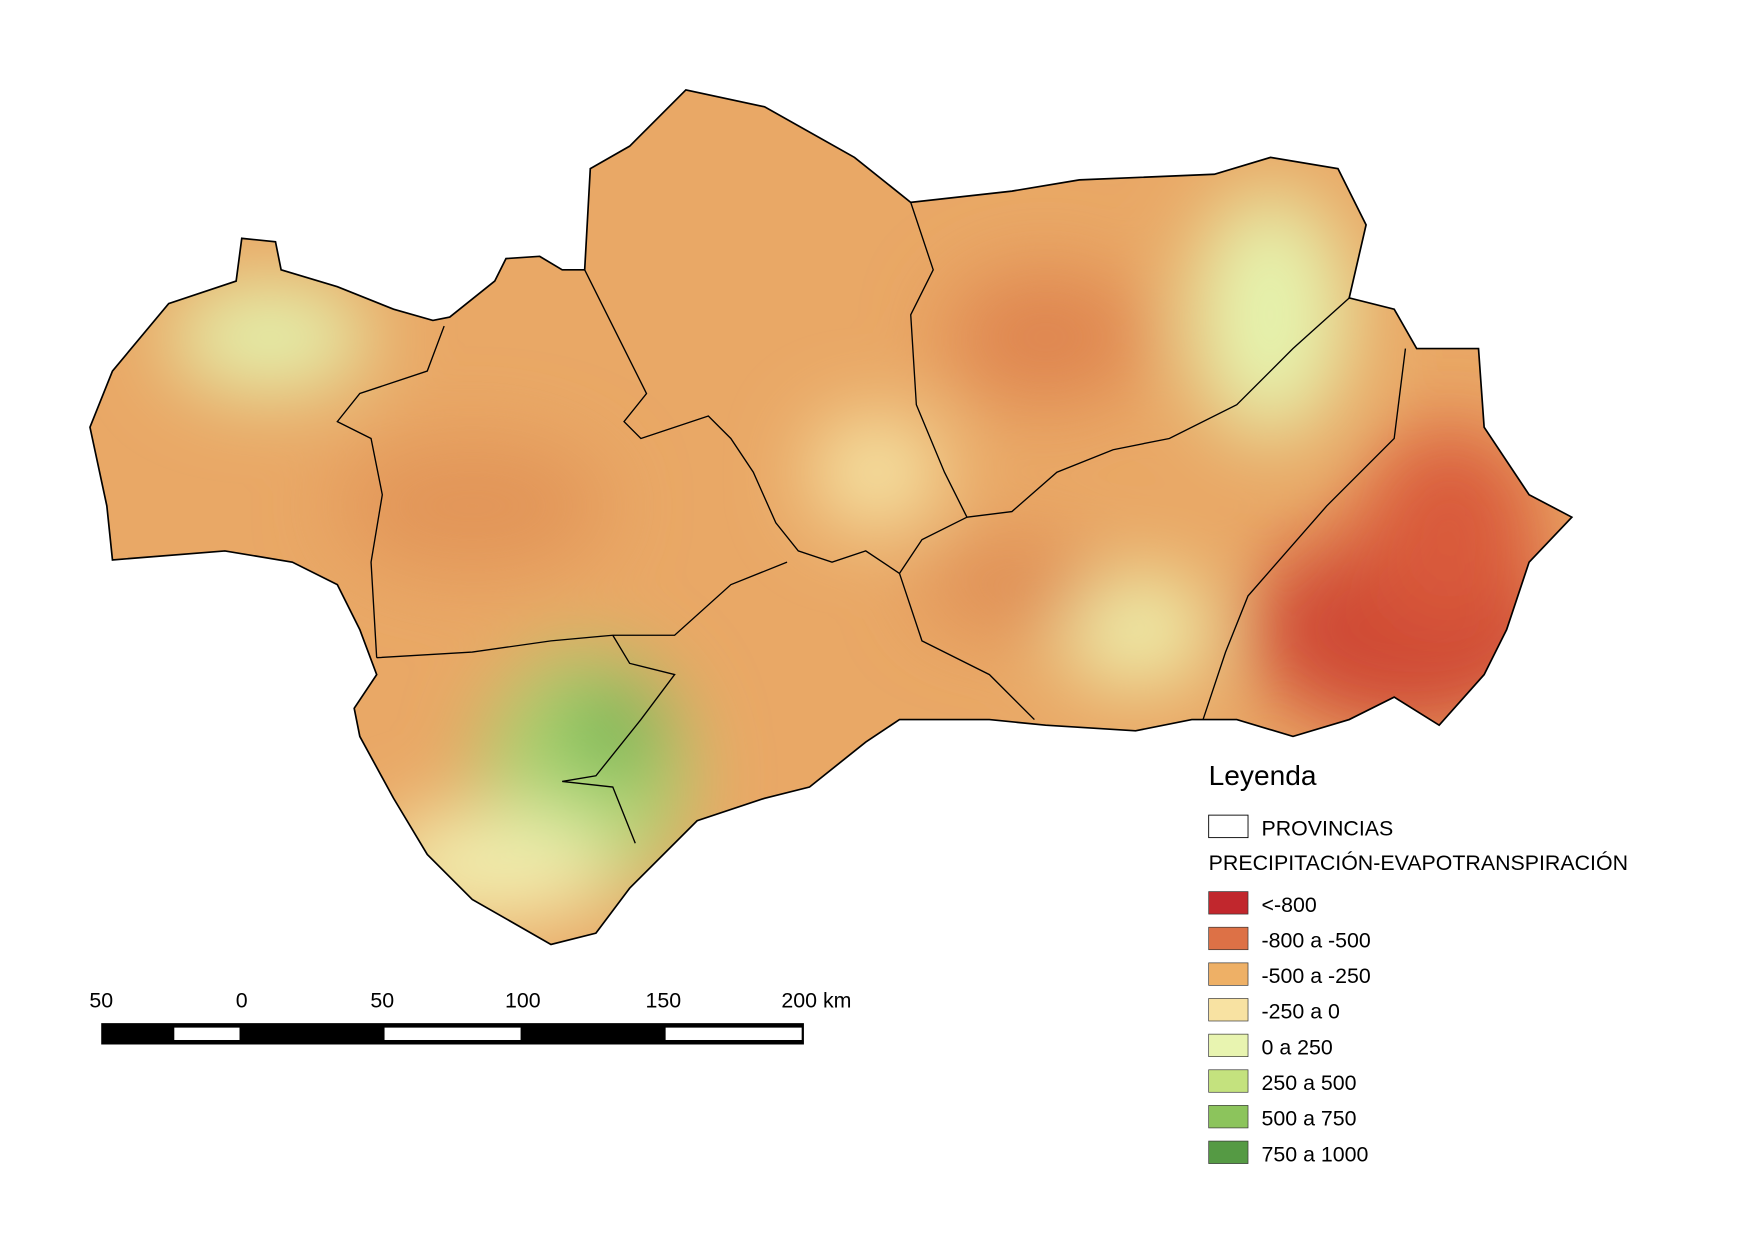  What do you see at coordinates (1309, 1119) in the screenshot?
I see `legend-label: 500 a 750` at bounding box center [1309, 1119].